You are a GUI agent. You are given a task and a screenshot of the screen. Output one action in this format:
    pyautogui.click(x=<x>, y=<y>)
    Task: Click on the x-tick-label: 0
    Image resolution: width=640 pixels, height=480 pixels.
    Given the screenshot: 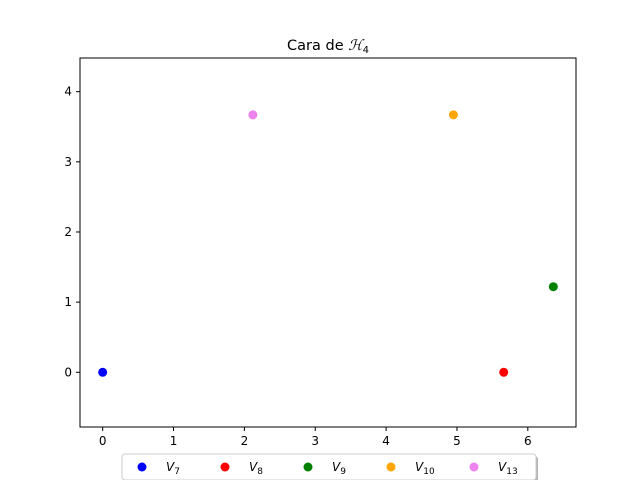 What is the action you would take?
    pyautogui.click(x=103, y=441)
    